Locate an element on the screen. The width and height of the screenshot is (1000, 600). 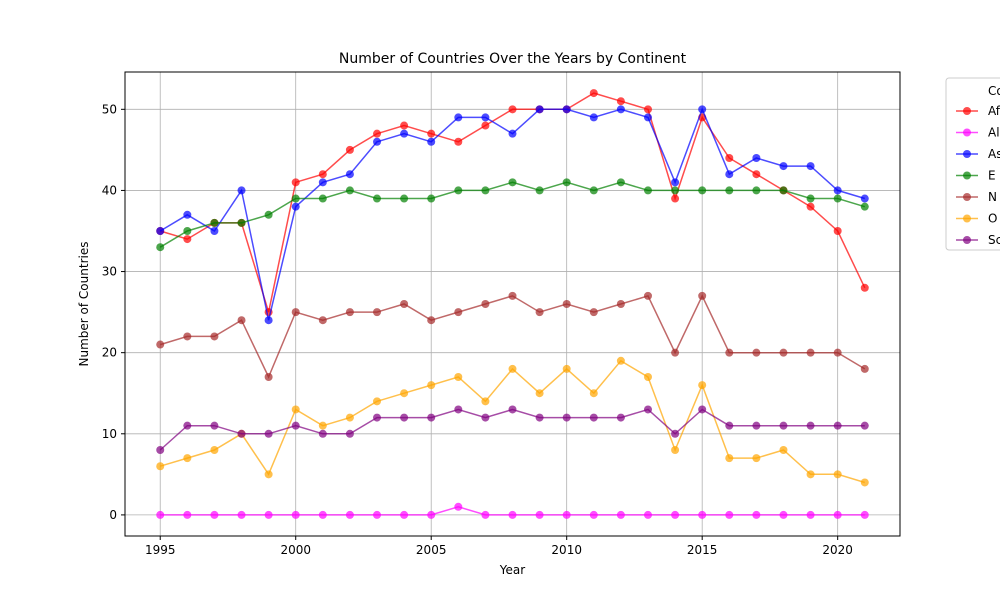
series-Sc is located at coordinates (512, 430).